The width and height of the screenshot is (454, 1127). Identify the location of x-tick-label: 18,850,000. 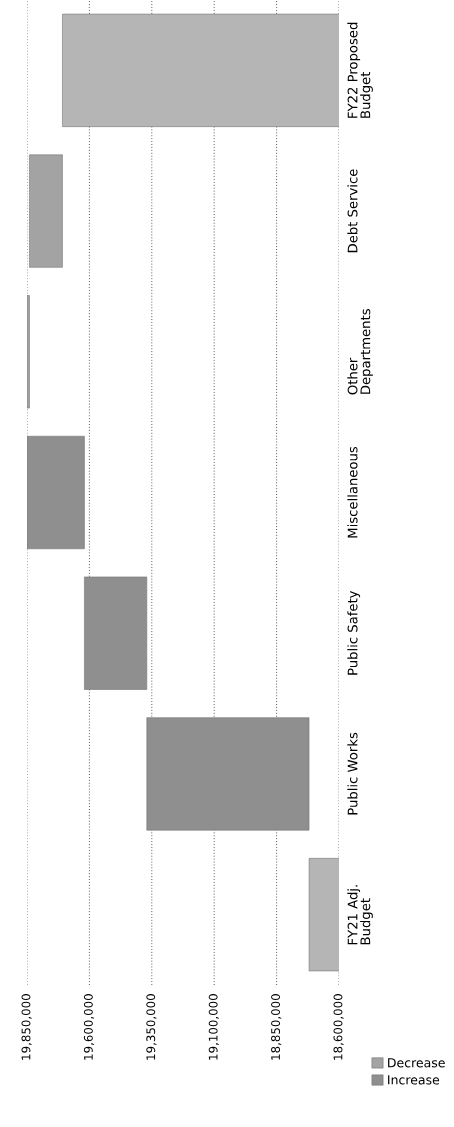
(276, 1027).